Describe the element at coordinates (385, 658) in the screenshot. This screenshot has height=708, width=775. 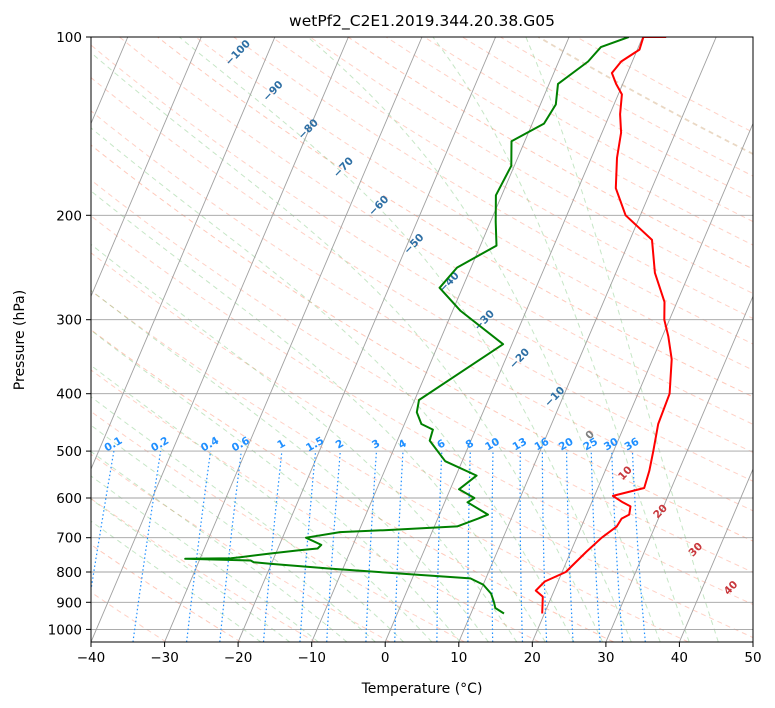
I see `x-tick-label: 0` at that location.